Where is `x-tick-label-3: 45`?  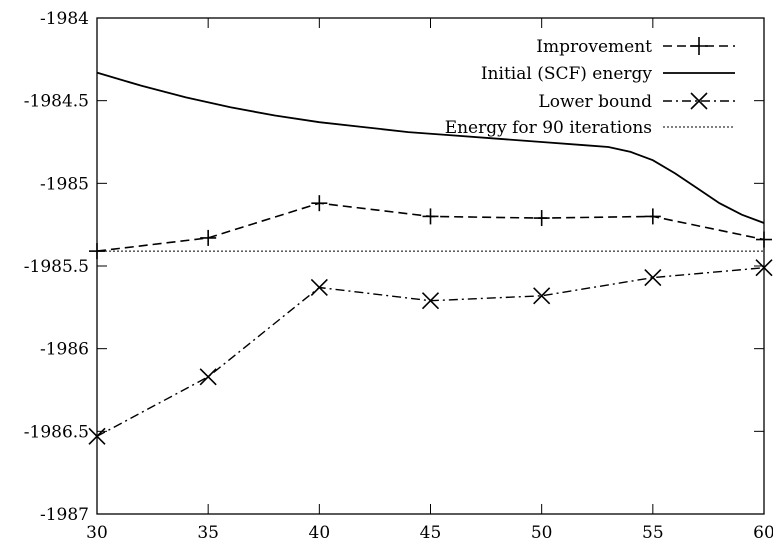 x-tick-label-3: 45 is located at coordinates (431, 533).